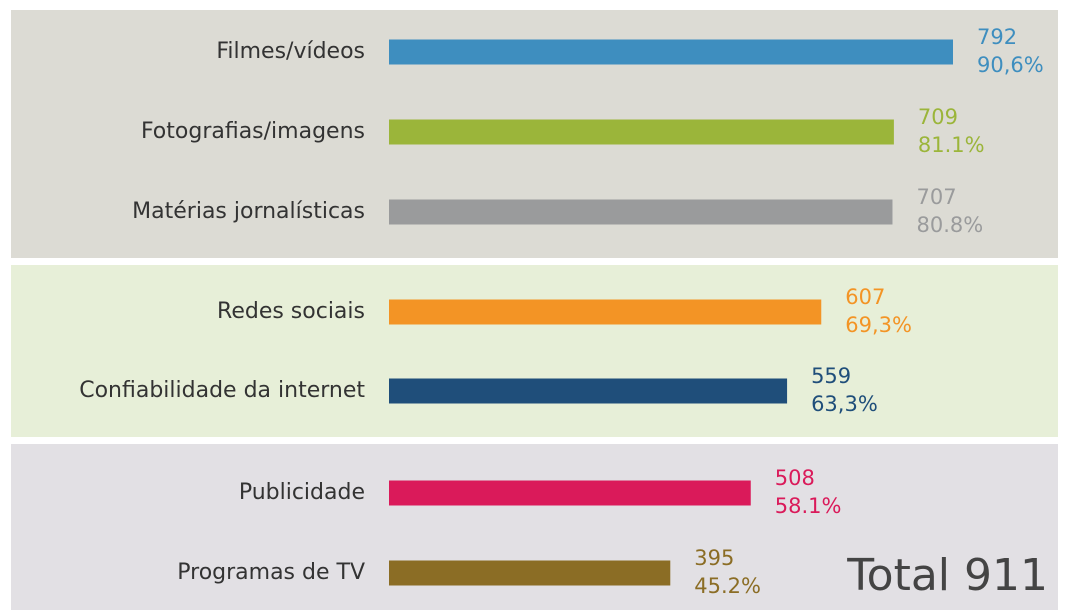 The height and width of the screenshot is (610, 1068). Describe the element at coordinates (936, 197) in the screenshot. I see `value-label: 707` at that location.